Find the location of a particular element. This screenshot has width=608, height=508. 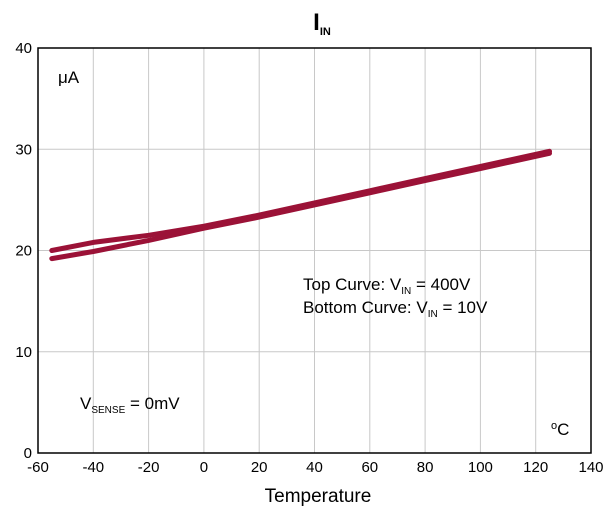

chart-title: IIN is located at coordinates (322, 23).